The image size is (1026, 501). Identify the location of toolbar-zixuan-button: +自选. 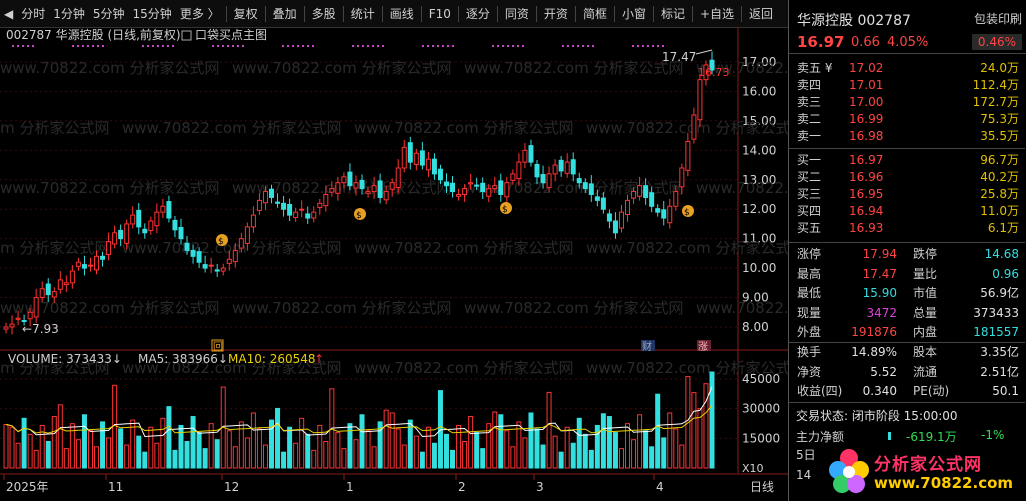
(717, 13).